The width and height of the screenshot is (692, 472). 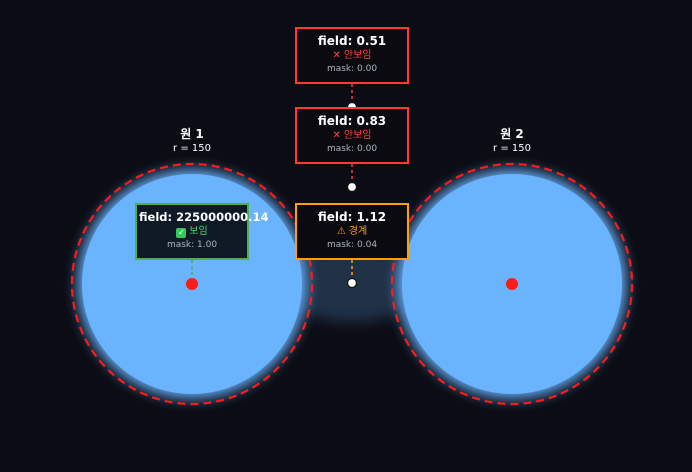 What do you see at coordinates (352, 245) in the screenshot?
I see `probe-mask-value: mask: 0.04` at bounding box center [352, 245].